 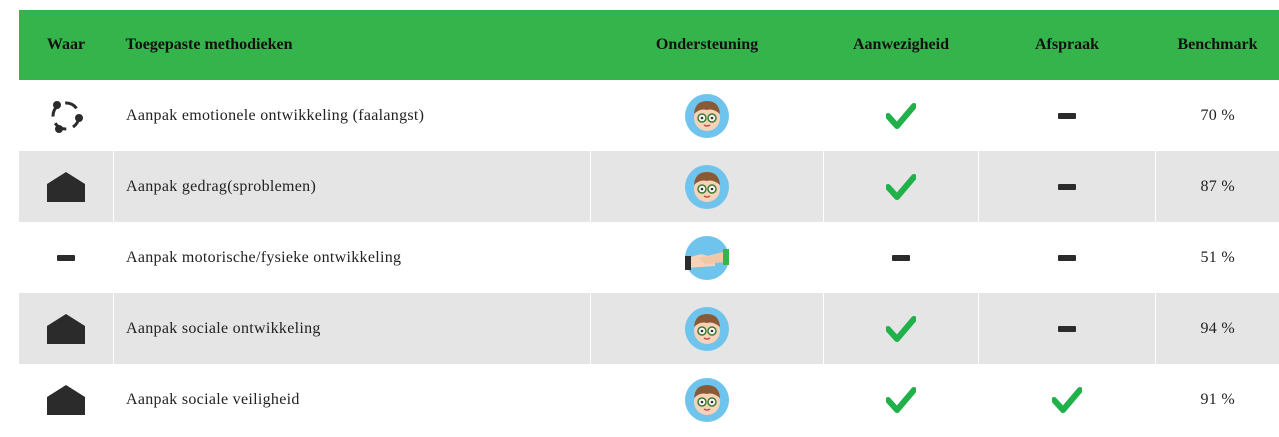 I want to click on method-cell: Aanpak motorische/fysieke ontwikkeling, so click(x=352, y=257).